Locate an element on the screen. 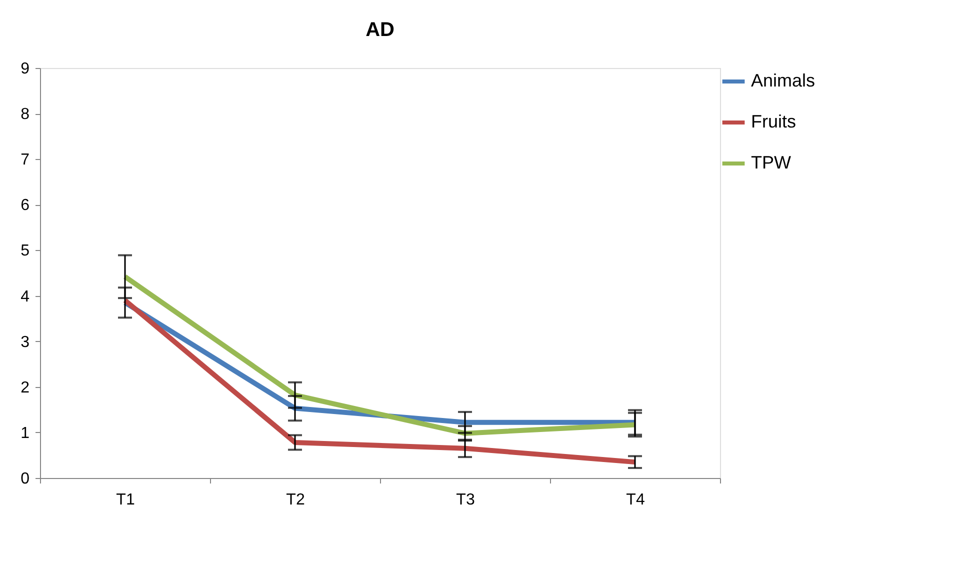 The image size is (958, 580). legend-label: Fruits is located at coordinates (773, 122).